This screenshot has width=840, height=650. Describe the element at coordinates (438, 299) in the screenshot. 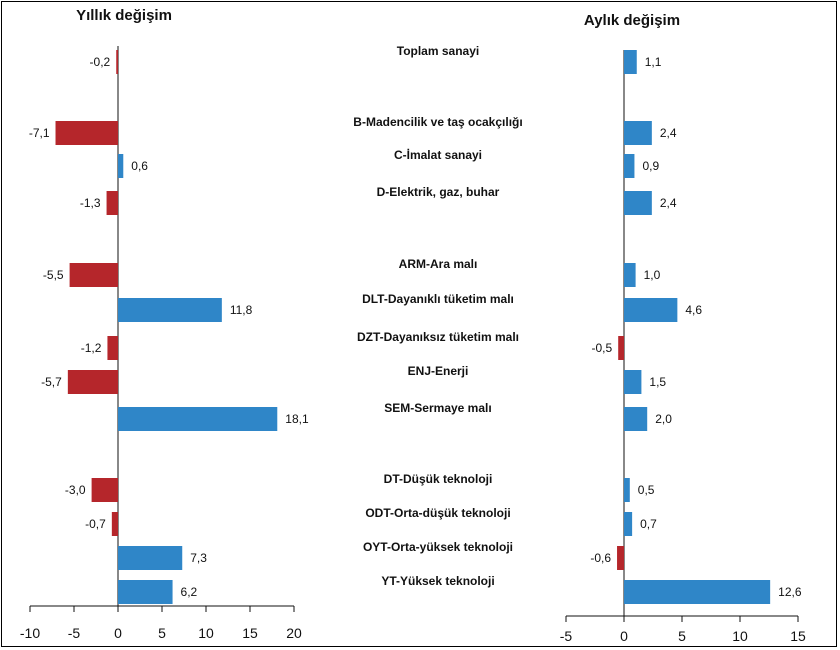

I see `category-label: DLT-Dayanıklı tüketim malı` at that location.